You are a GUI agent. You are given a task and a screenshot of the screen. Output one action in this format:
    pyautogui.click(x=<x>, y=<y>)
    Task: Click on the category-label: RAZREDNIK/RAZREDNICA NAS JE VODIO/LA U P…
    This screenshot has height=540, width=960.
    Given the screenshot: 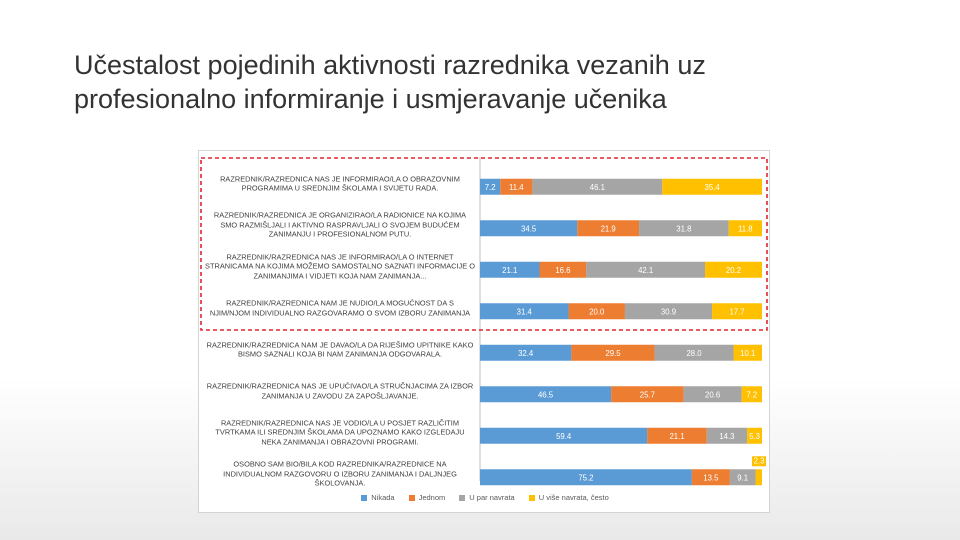 What is the action you would take?
    pyautogui.click(x=340, y=432)
    